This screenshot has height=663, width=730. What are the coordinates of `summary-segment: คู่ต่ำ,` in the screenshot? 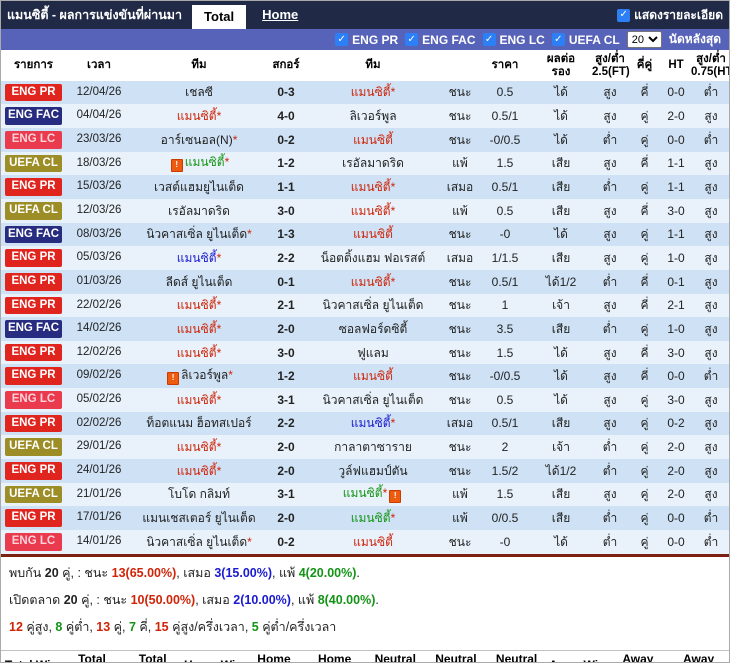 It's located at (79, 626).